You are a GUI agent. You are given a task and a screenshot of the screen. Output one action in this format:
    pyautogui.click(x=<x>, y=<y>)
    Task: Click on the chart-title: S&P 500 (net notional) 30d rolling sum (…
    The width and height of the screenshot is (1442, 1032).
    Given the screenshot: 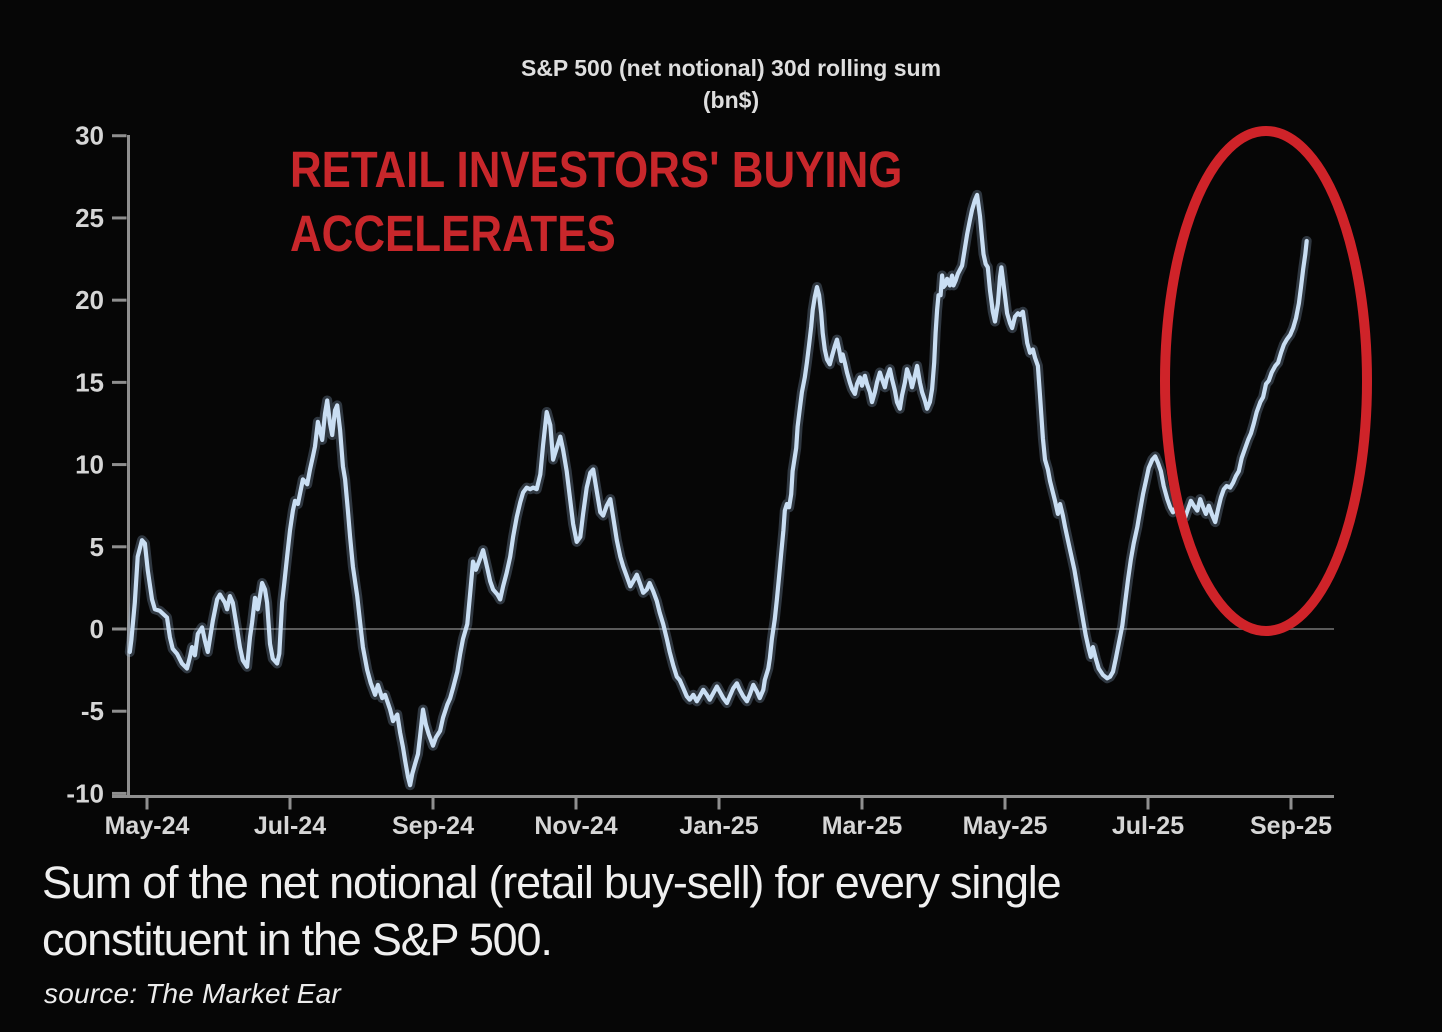 What is the action you would take?
    pyautogui.click(x=731, y=84)
    